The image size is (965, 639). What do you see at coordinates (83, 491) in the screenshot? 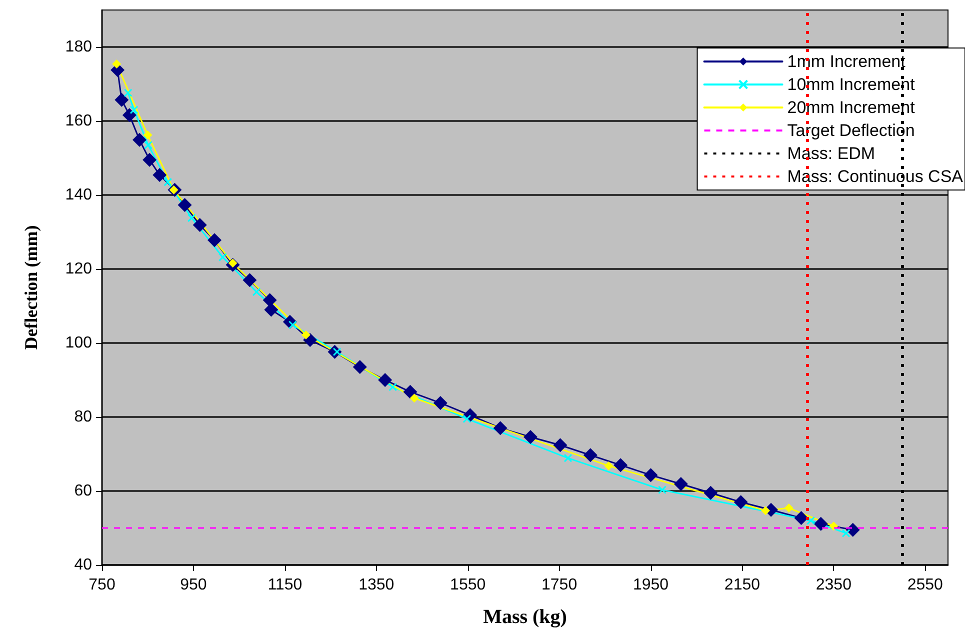
I see `y-tick-label: 60` at bounding box center [83, 491].